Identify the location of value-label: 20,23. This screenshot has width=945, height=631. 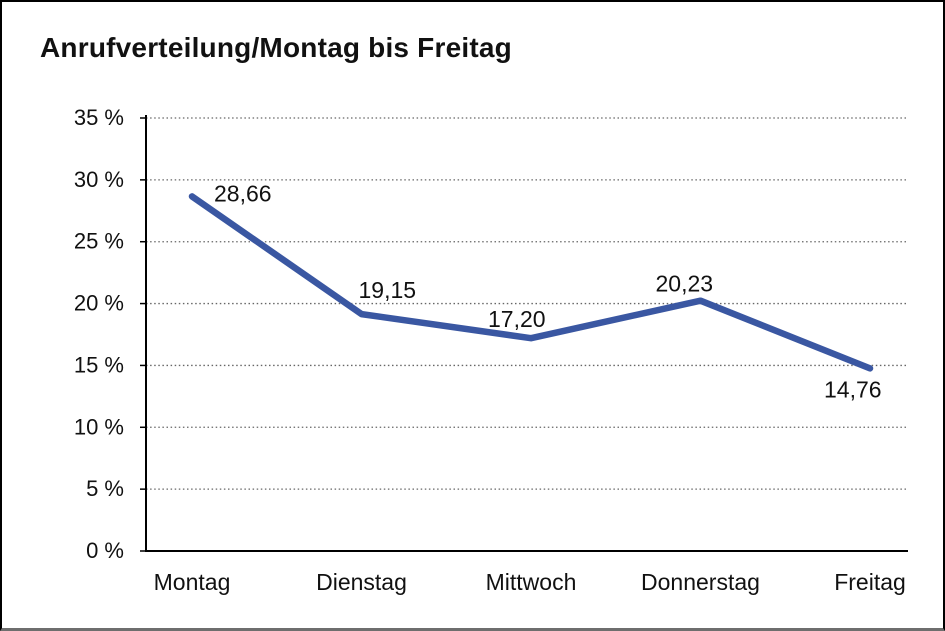
(685, 284).